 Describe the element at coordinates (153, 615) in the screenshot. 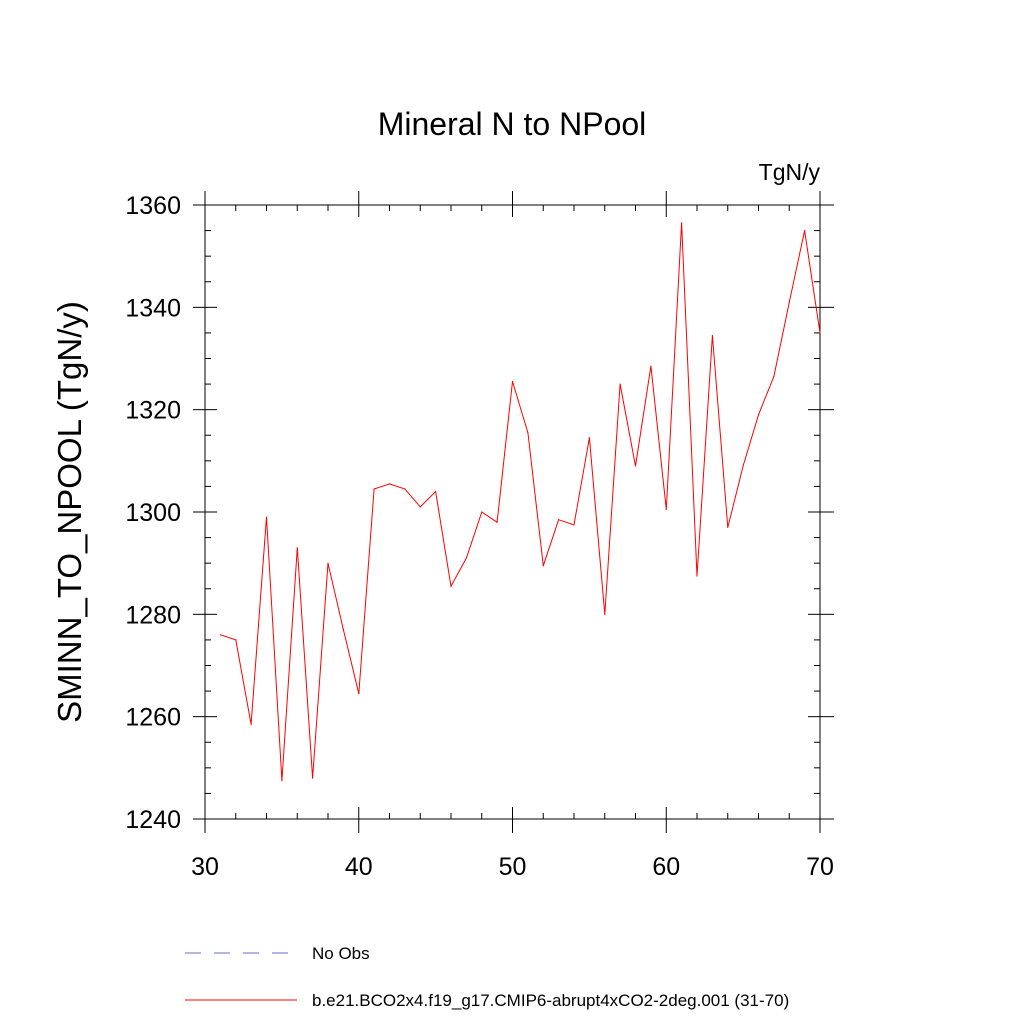

I see `y-tick-label: 1280` at that location.